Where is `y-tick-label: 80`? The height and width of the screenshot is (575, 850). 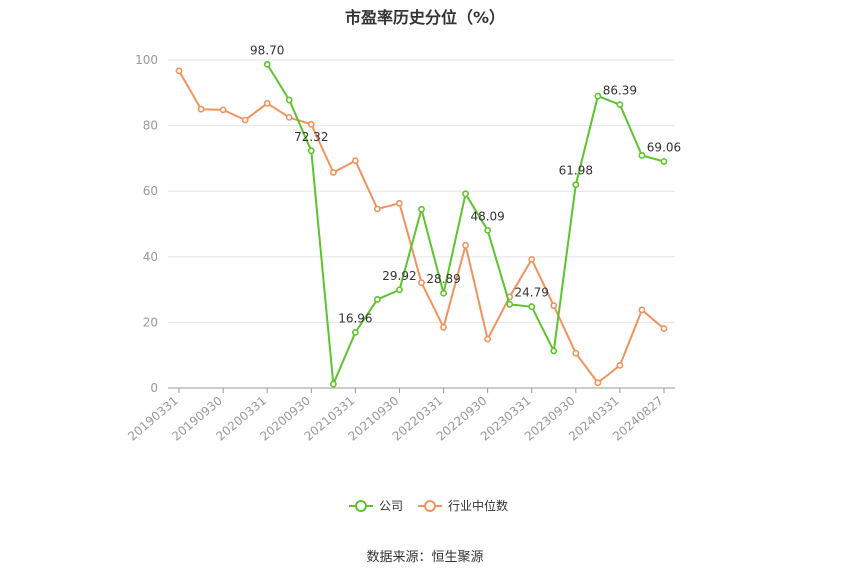
y-tick-label: 80 is located at coordinates (150, 126).